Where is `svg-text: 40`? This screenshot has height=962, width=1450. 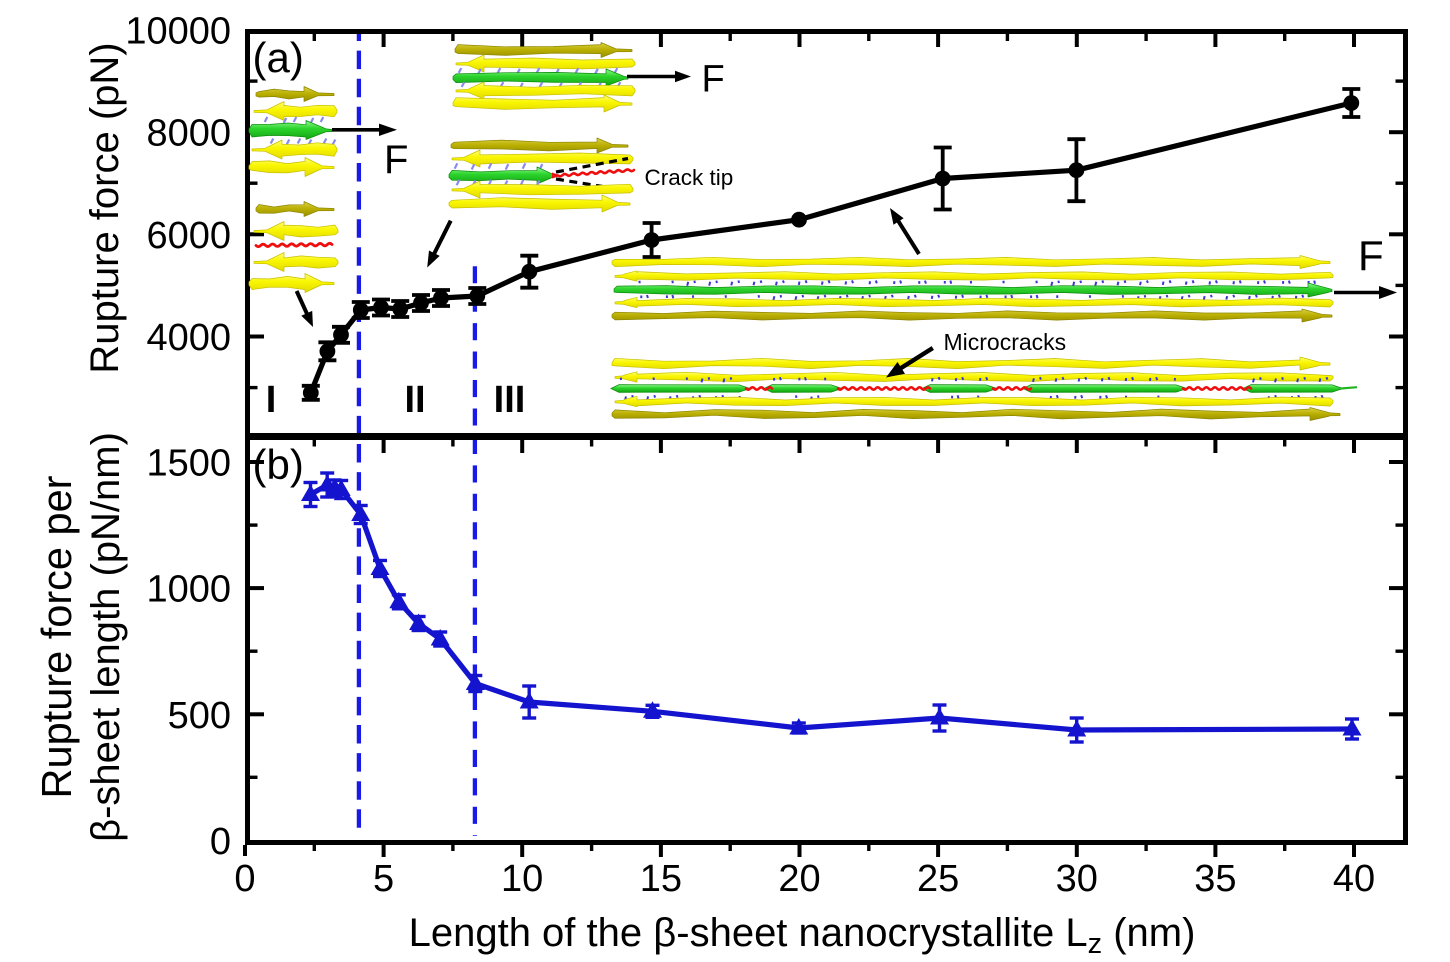 svg-text: 40 is located at coordinates (1354, 879).